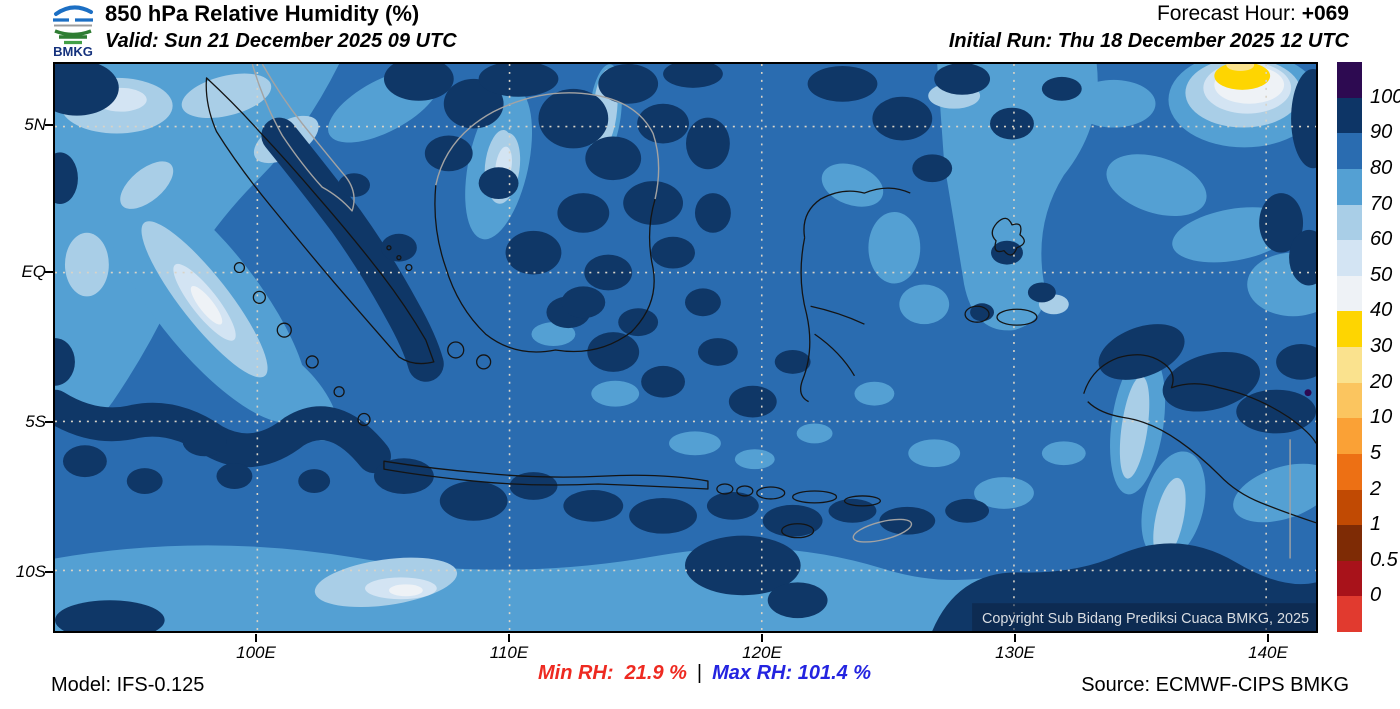  Describe the element at coordinates (1381, 417) in the screenshot. I see `colorbar-label: 10` at that location.